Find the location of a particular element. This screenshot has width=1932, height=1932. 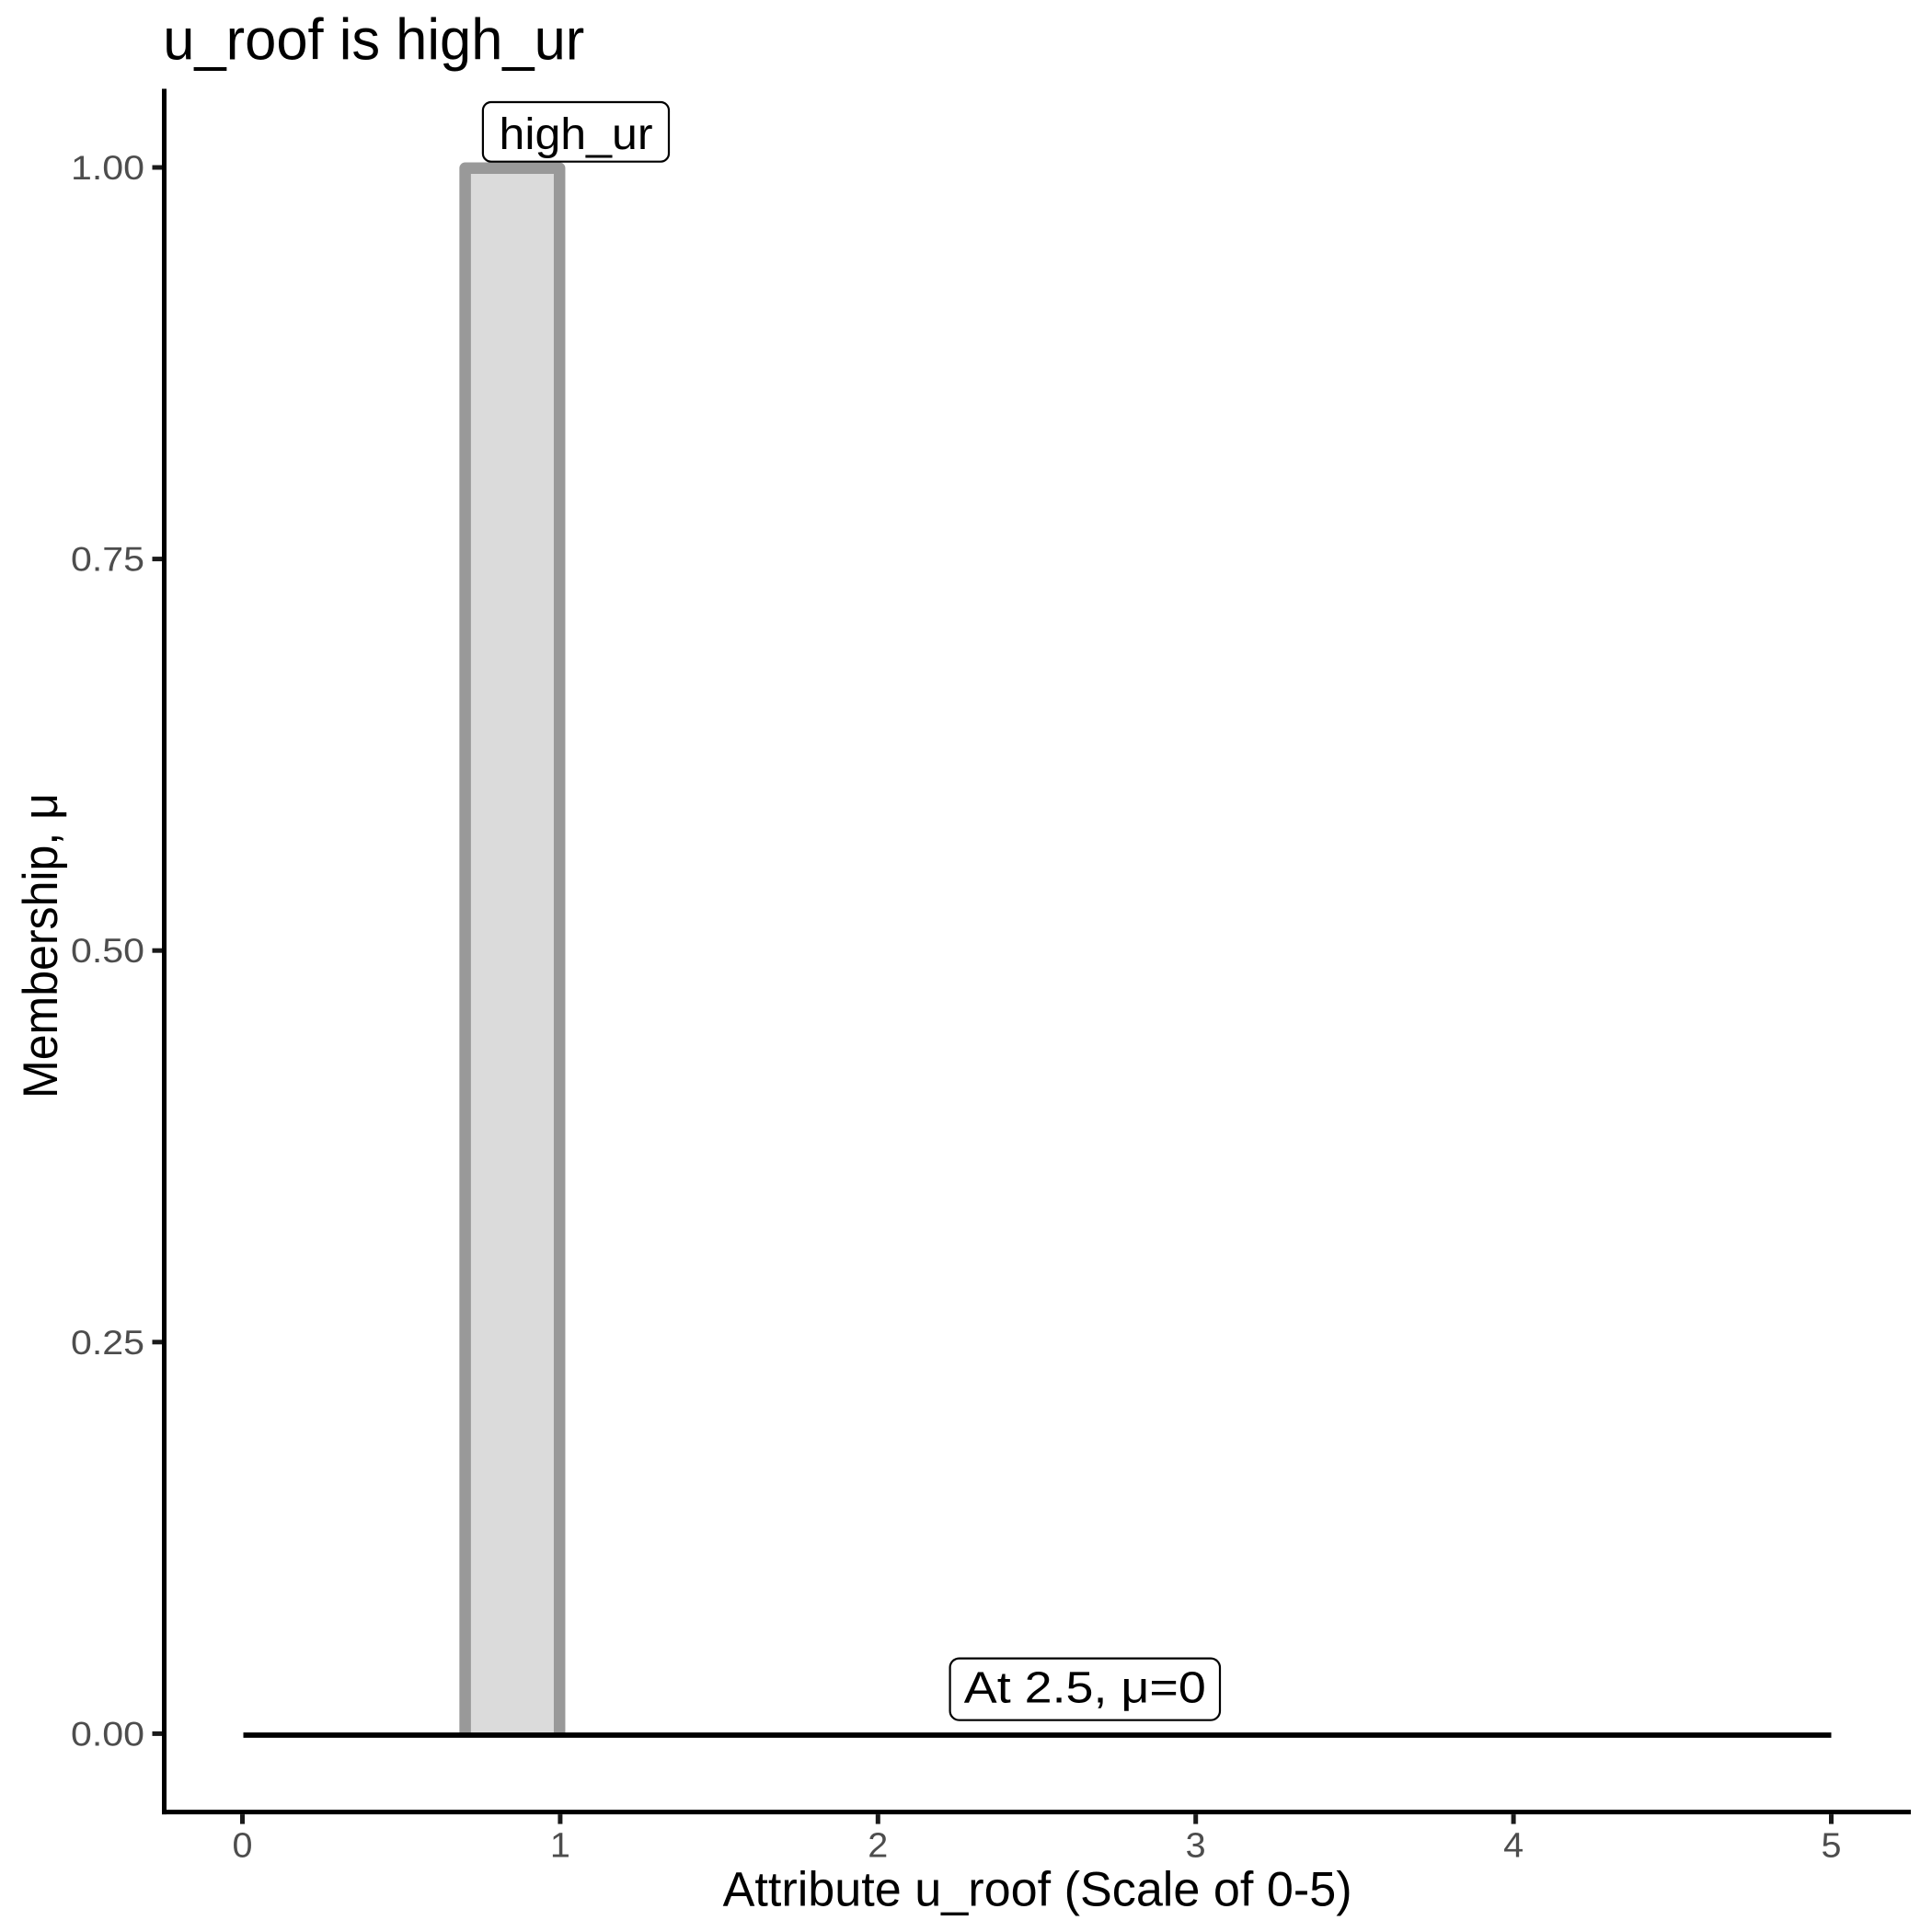

svg-text: high_ur is located at coordinates (576, 134).